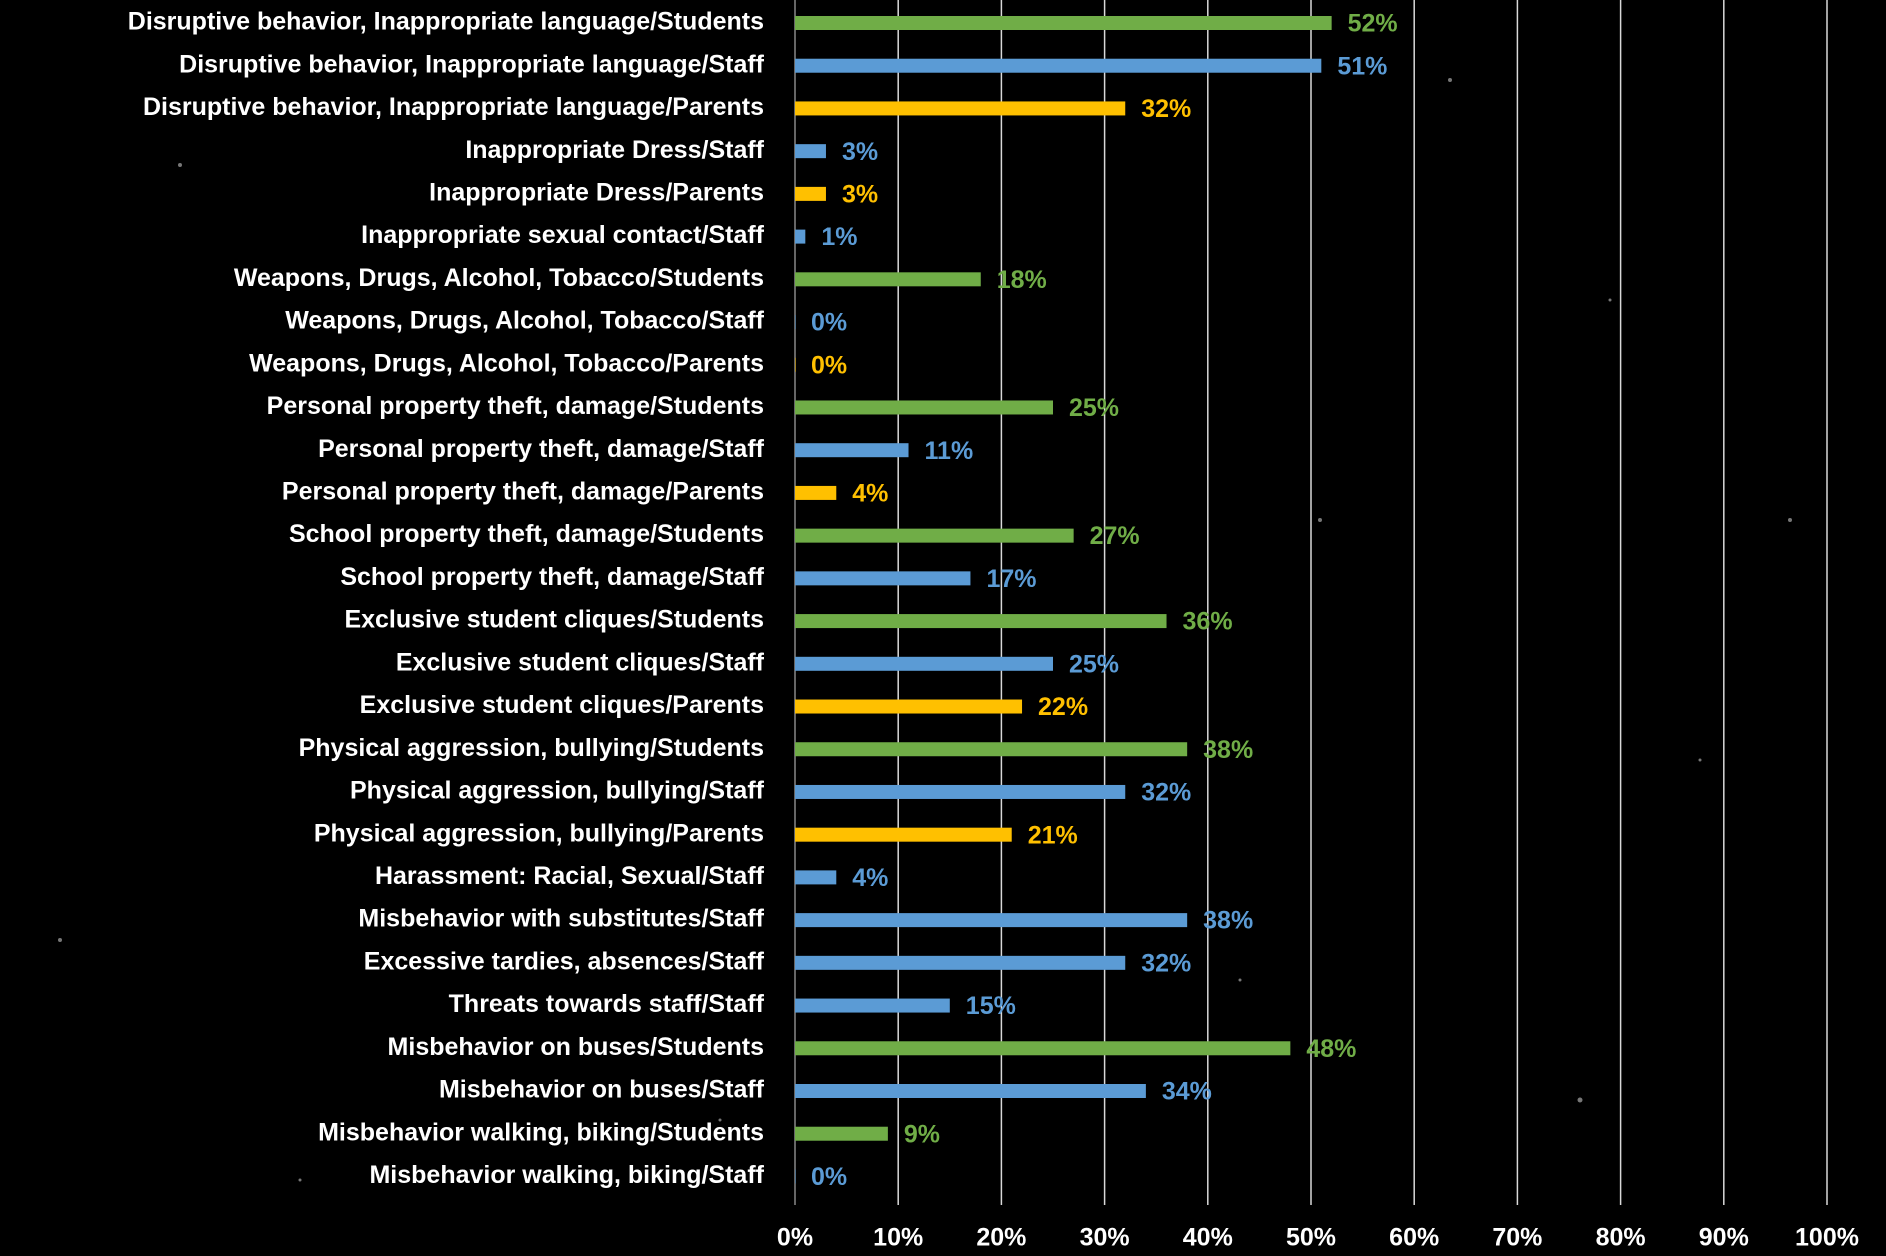 The height and width of the screenshot is (1256, 1886). I want to click on value-label: 11%, so click(949, 451).